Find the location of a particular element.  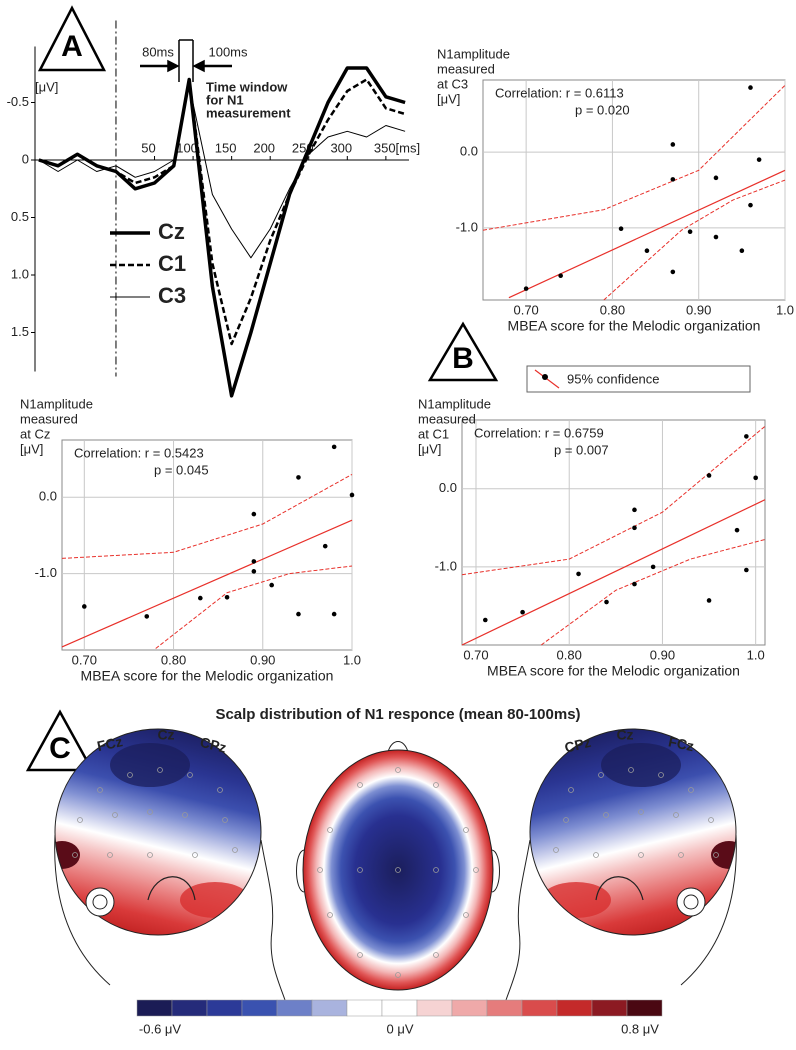

y-axis-label: at C1 is located at coordinates (433, 433).